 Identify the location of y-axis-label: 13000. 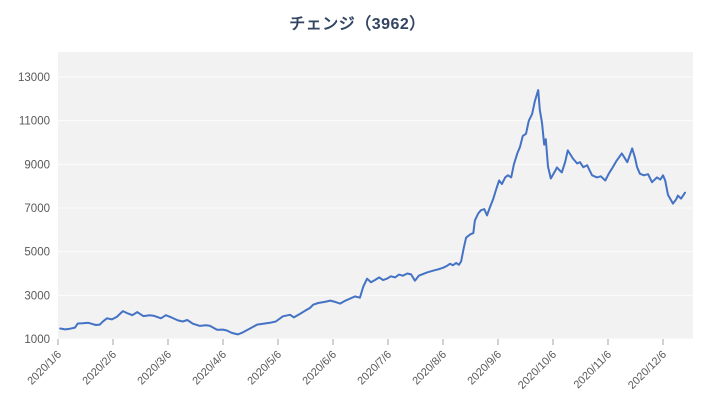
(34, 78).